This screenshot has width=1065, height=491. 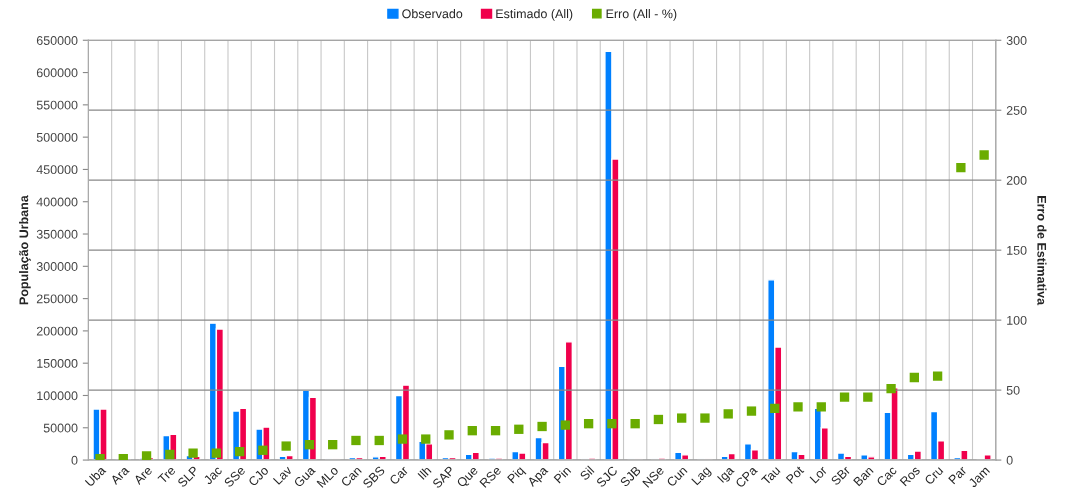 What do you see at coordinates (934, 475) in the screenshot?
I see `x-tick-label: Cru` at bounding box center [934, 475].